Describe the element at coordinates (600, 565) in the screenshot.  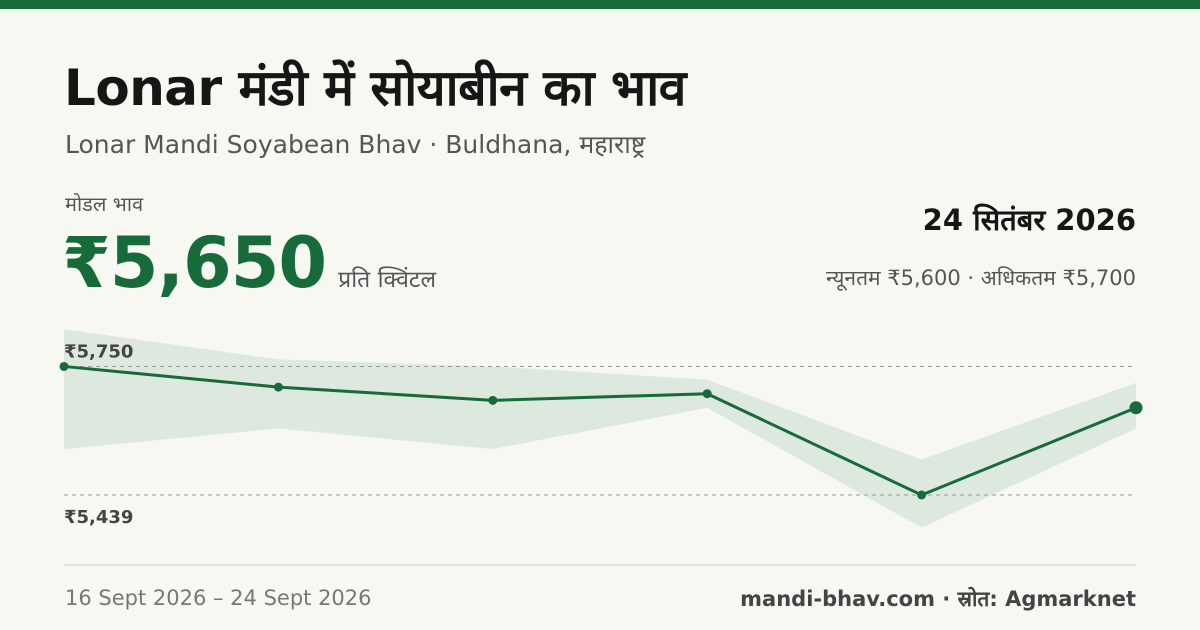
I see `footer-divider` at that location.